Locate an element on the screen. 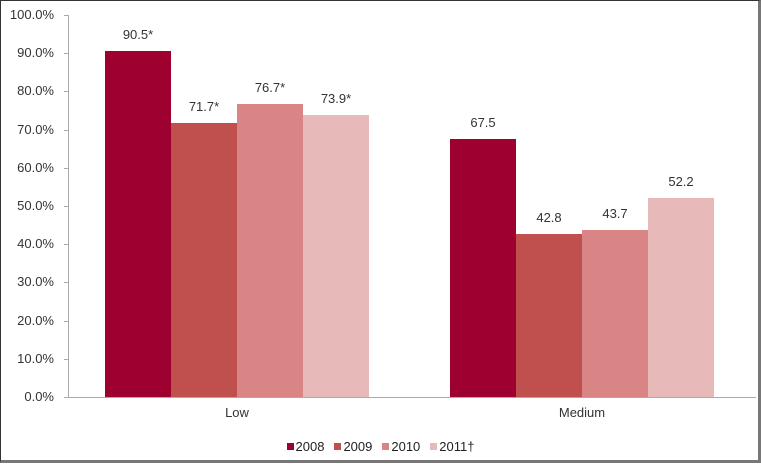 The image size is (761, 464). y-tick-label: 100.0% is located at coordinates (31, 14).